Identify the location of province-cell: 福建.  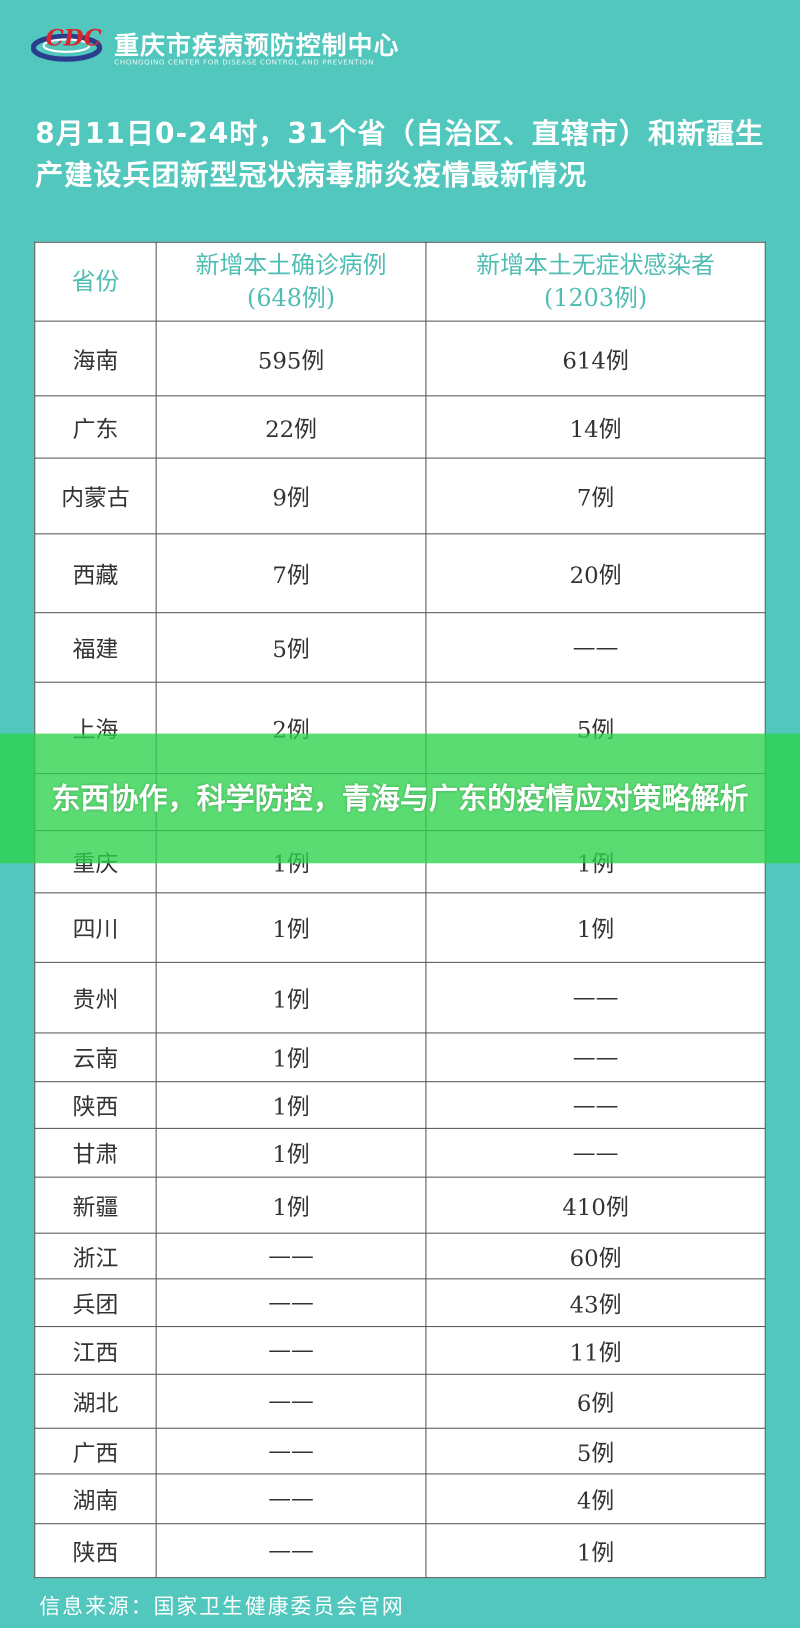
(95, 647).